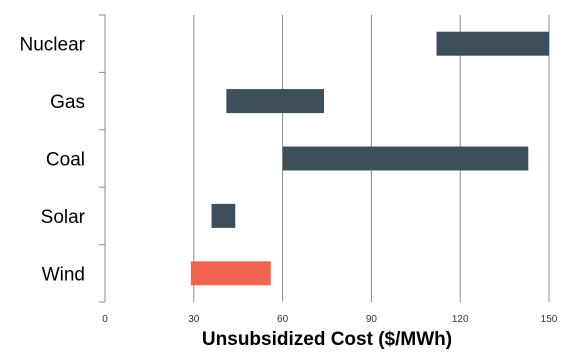  I want to click on x-tick-label: 0, so click(105, 319).